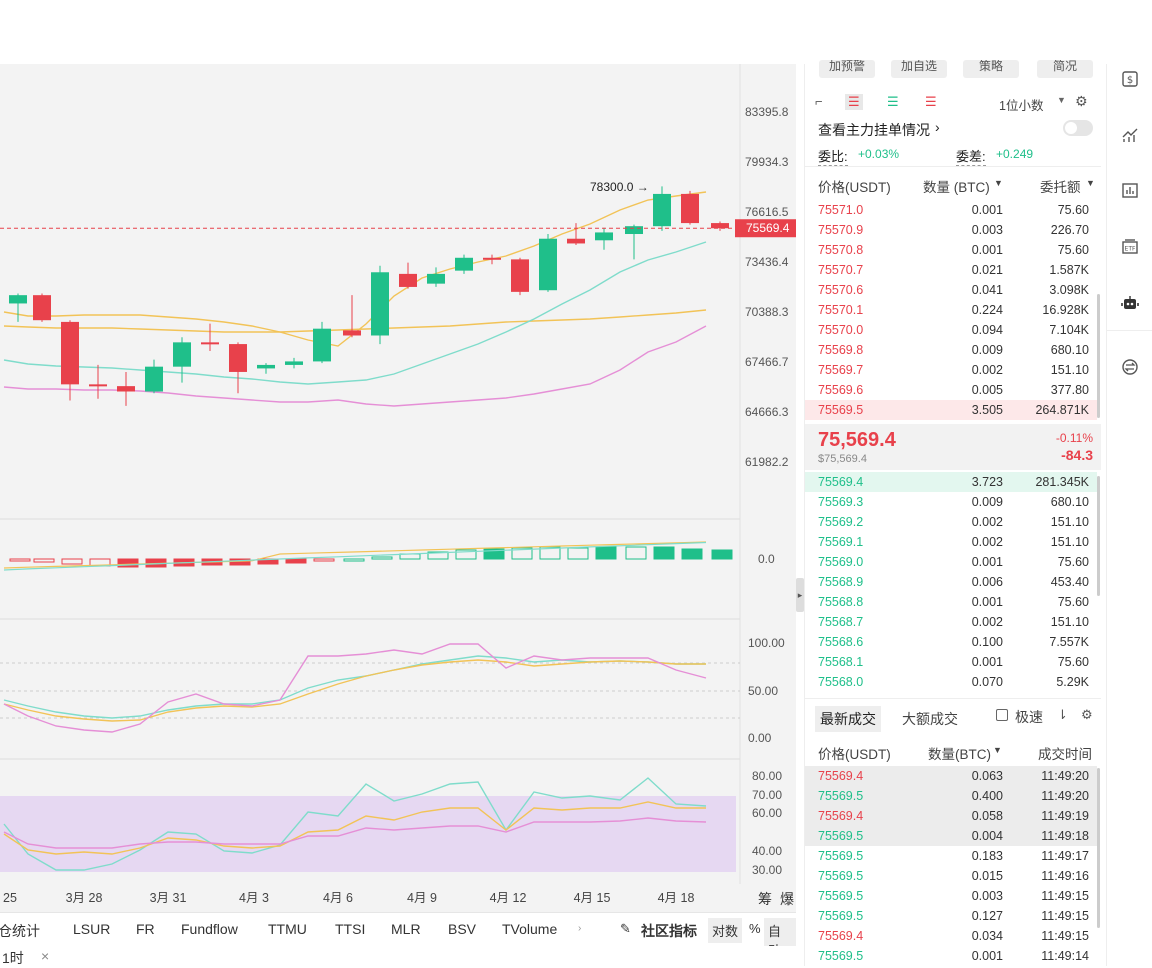 This screenshot has height=968, width=1152. I want to click on trade-row: 75569.5 0.003 11:49:15, so click(951, 896).